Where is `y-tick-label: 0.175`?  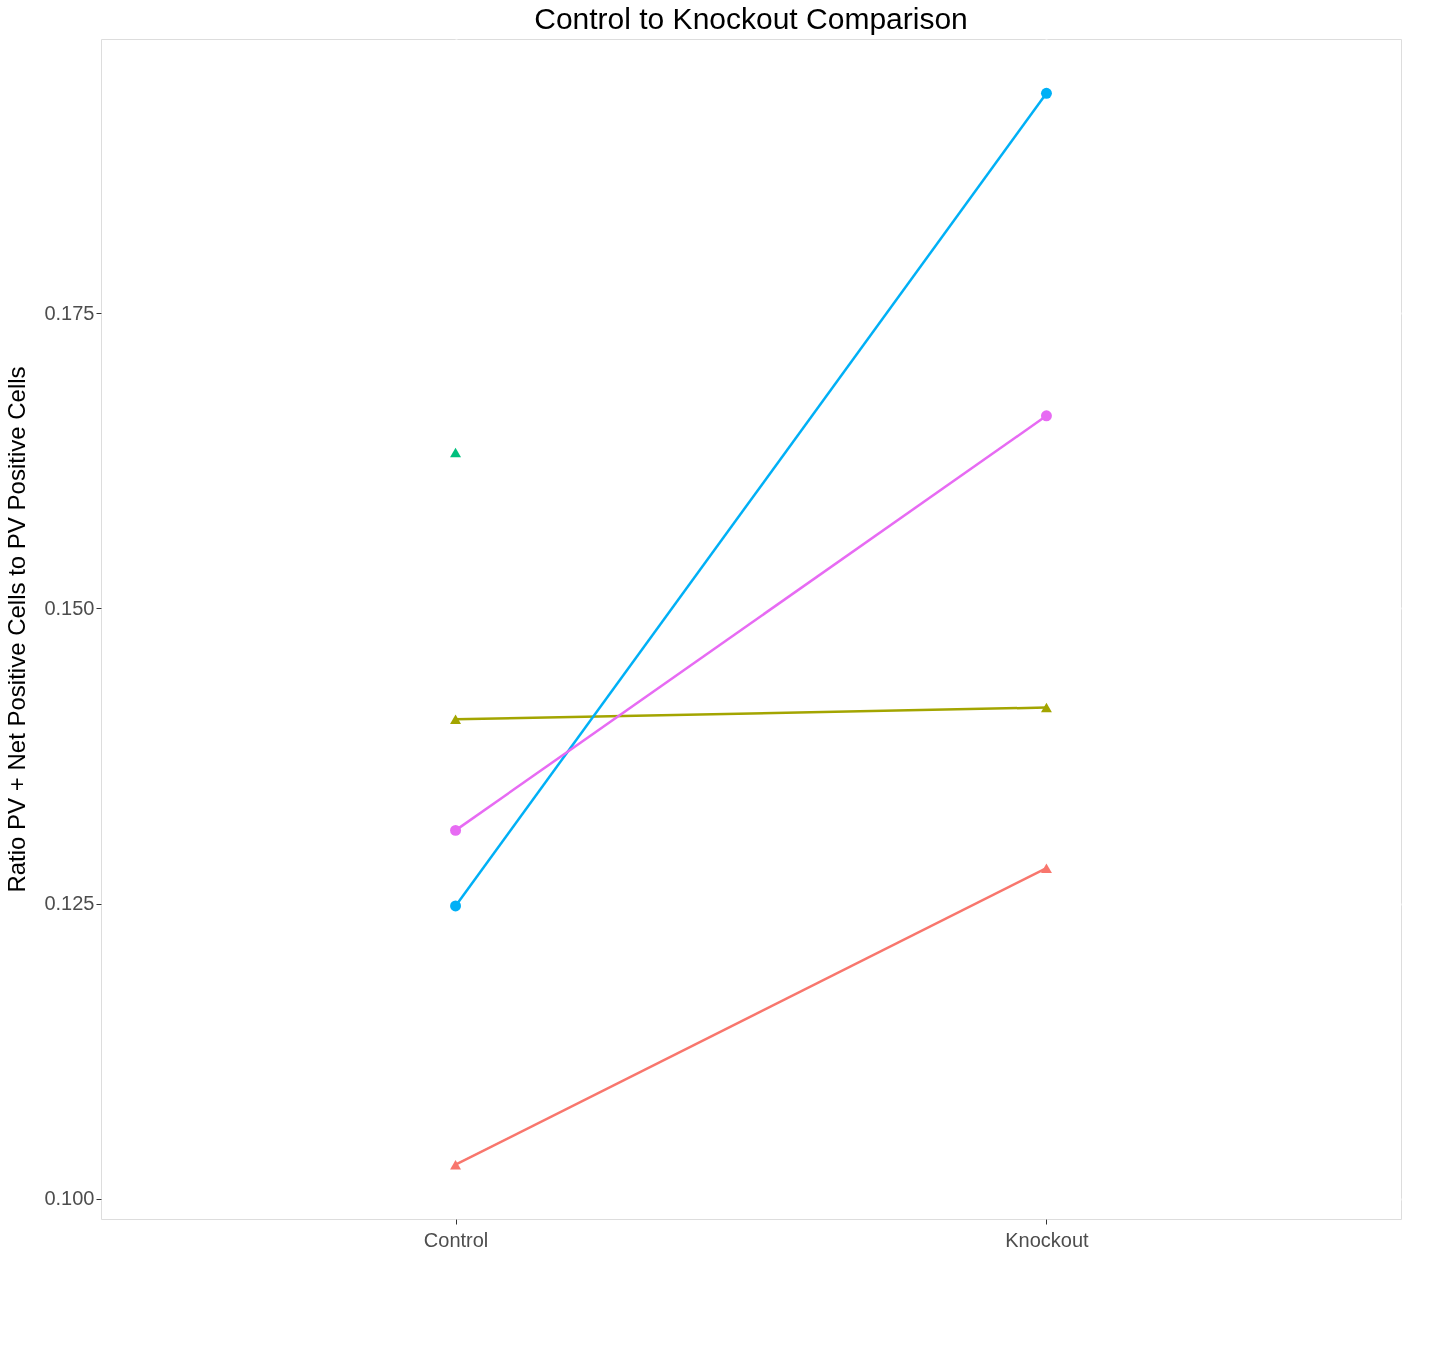 y-tick-label: 0.175 is located at coordinates (69, 312).